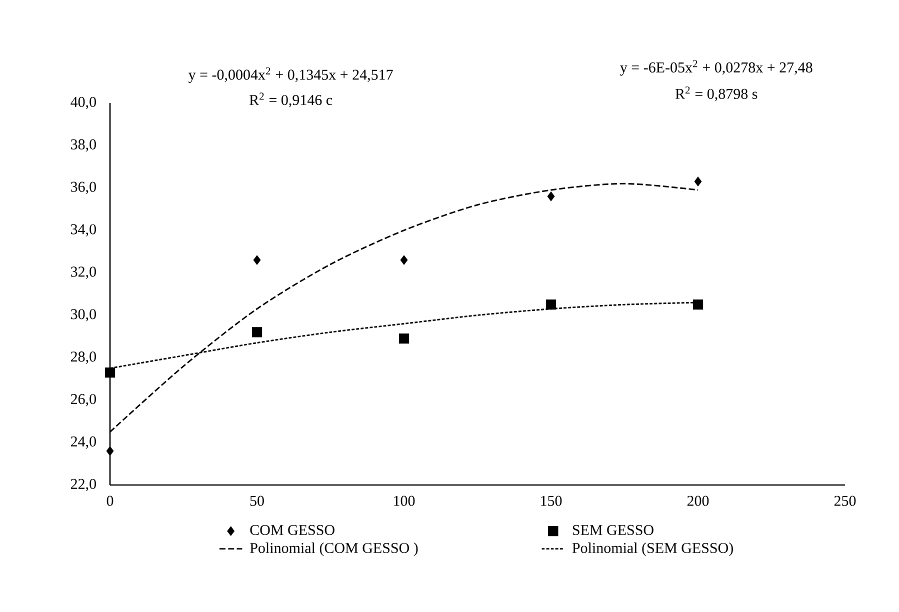 This screenshot has width=899, height=612. What do you see at coordinates (83, 188) in the screenshot?
I see `y-tick-label: 36,0` at bounding box center [83, 188].